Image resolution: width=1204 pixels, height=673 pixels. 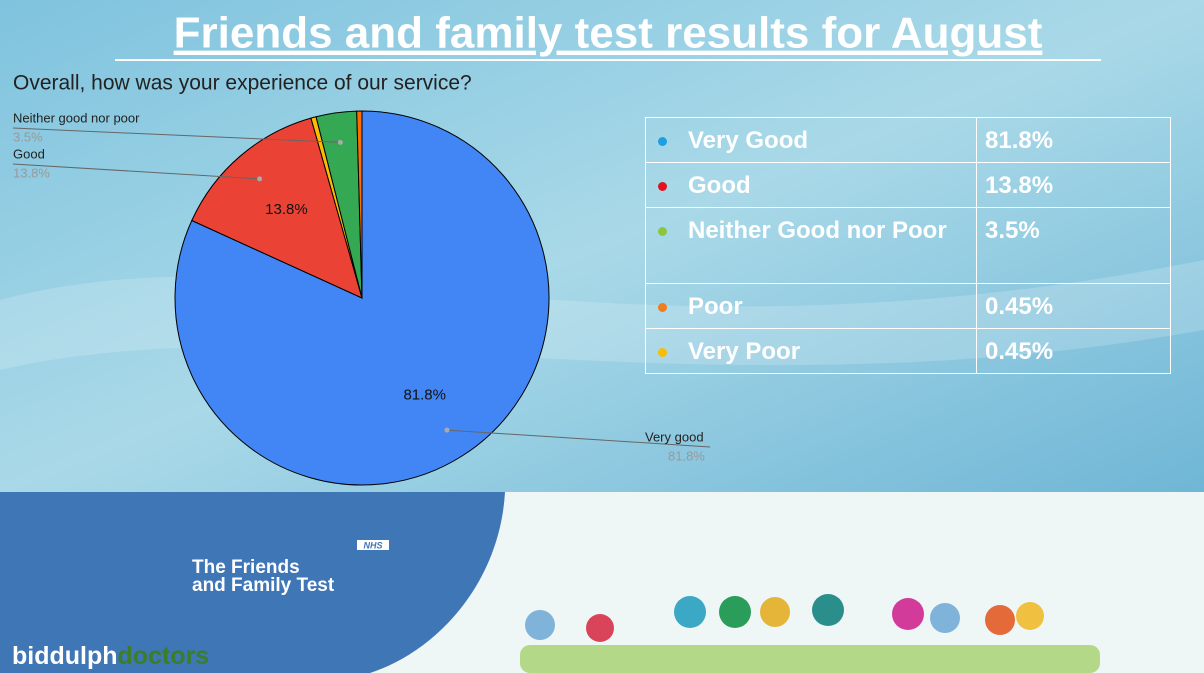 I want to click on outside-value: 81.8%, so click(x=686, y=455).